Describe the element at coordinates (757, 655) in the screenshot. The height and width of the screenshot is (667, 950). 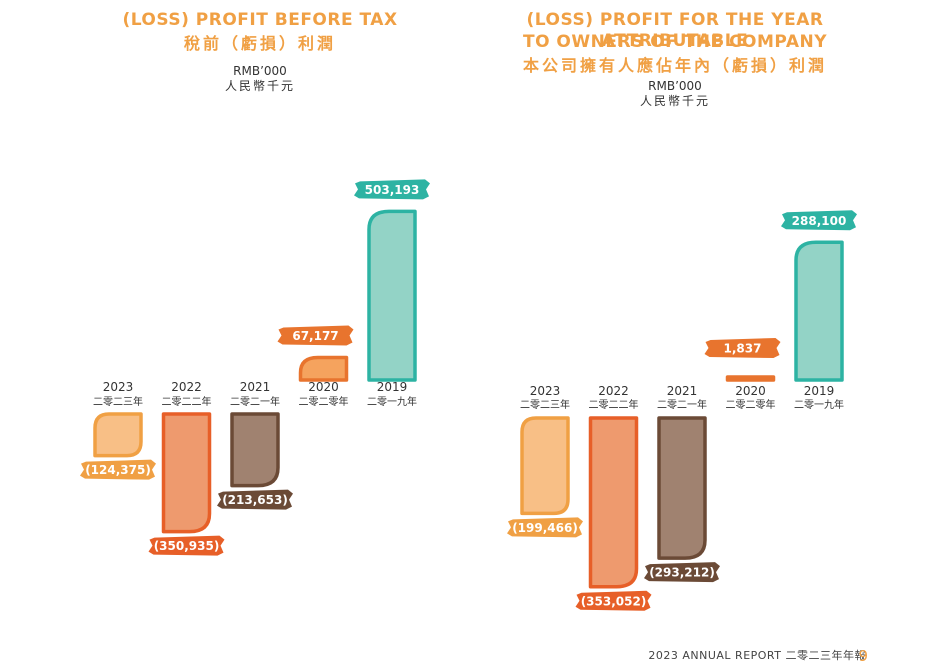
I see `footer-report-label: 2023 ANNUAL REPORT 二零二三年年報` at that location.